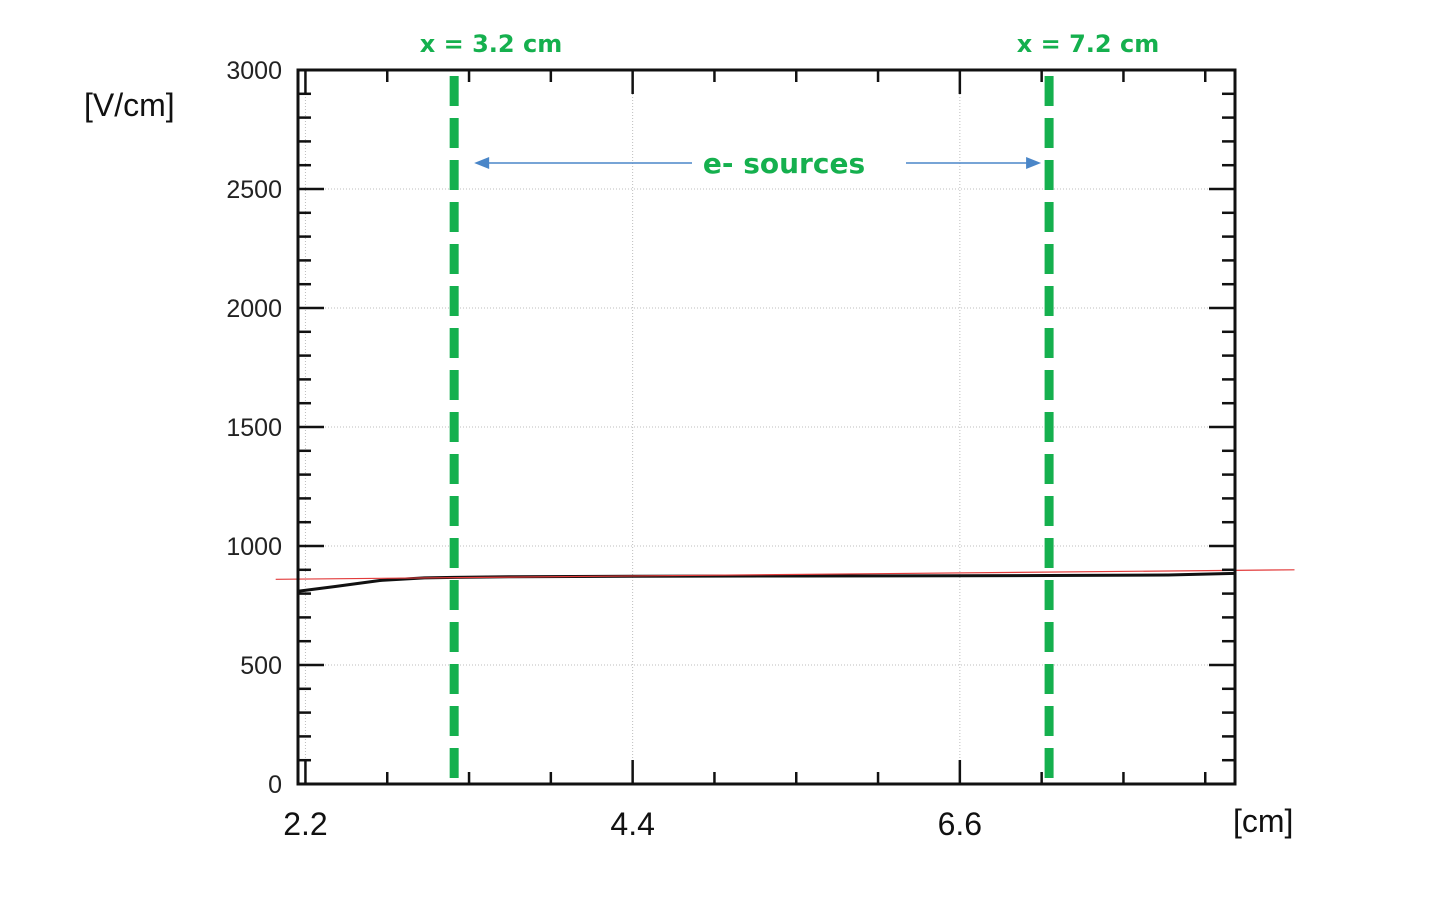 This screenshot has width=1440, height=900. Describe the element at coordinates (785, 574) in the screenshot. I see `fit-line` at that location.